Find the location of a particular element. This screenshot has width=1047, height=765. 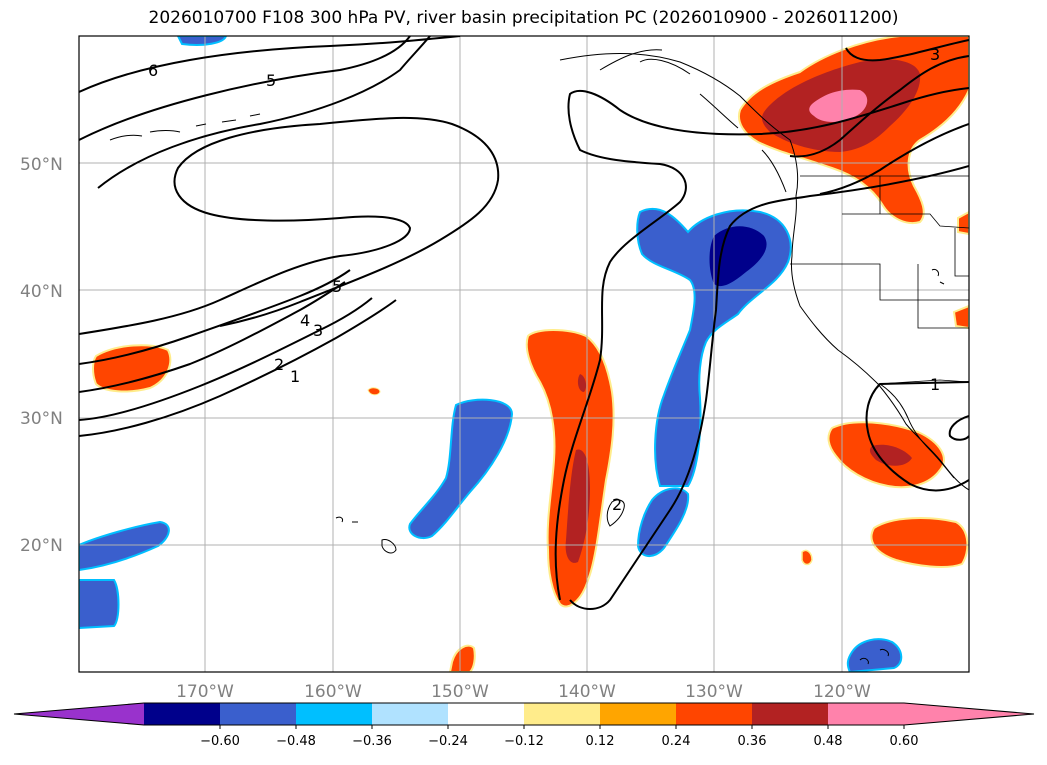

latitude-labels: 50°N 40°N 30°N 20°N is located at coordinates (41, 355).